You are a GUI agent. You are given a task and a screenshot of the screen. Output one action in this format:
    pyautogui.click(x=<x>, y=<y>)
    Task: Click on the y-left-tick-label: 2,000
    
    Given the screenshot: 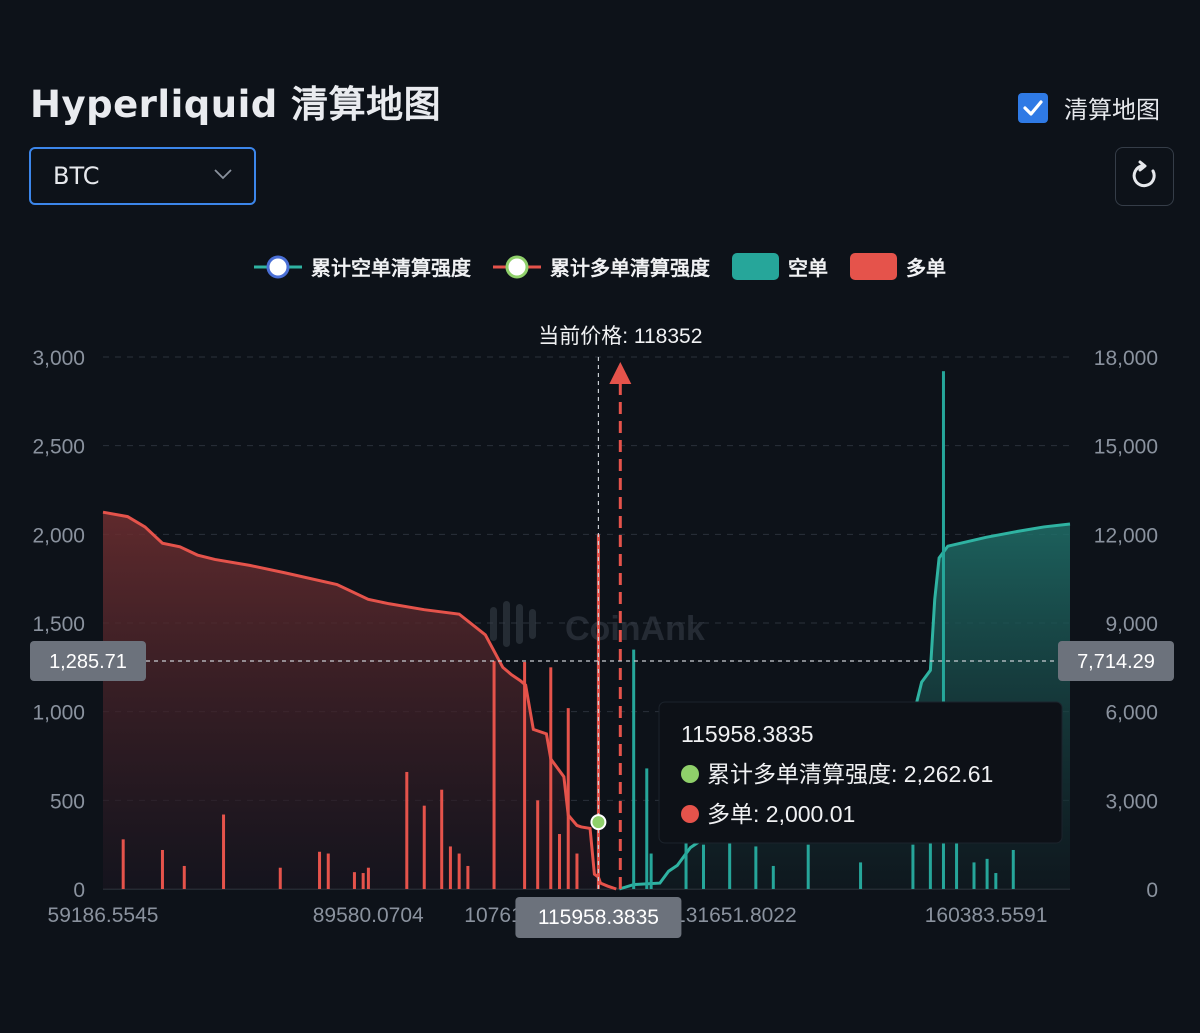 What is the action you would take?
    pyautogui.click(x=58, y=535)
    